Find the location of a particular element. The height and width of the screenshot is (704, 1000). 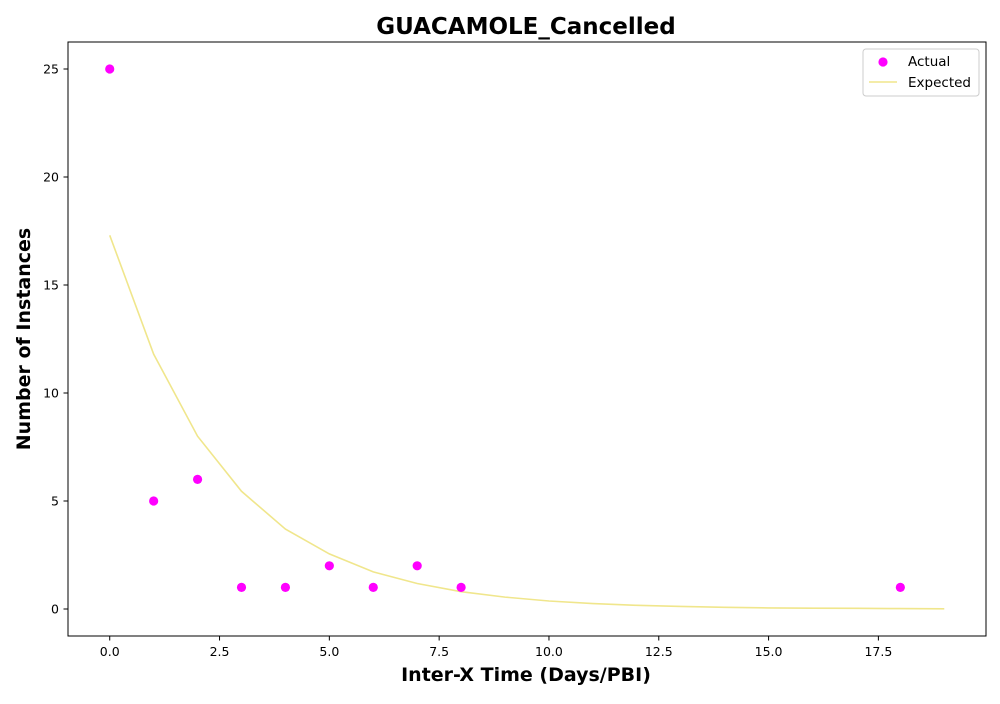

legend-label-actual: Actual is located at coordinates (929, 62).